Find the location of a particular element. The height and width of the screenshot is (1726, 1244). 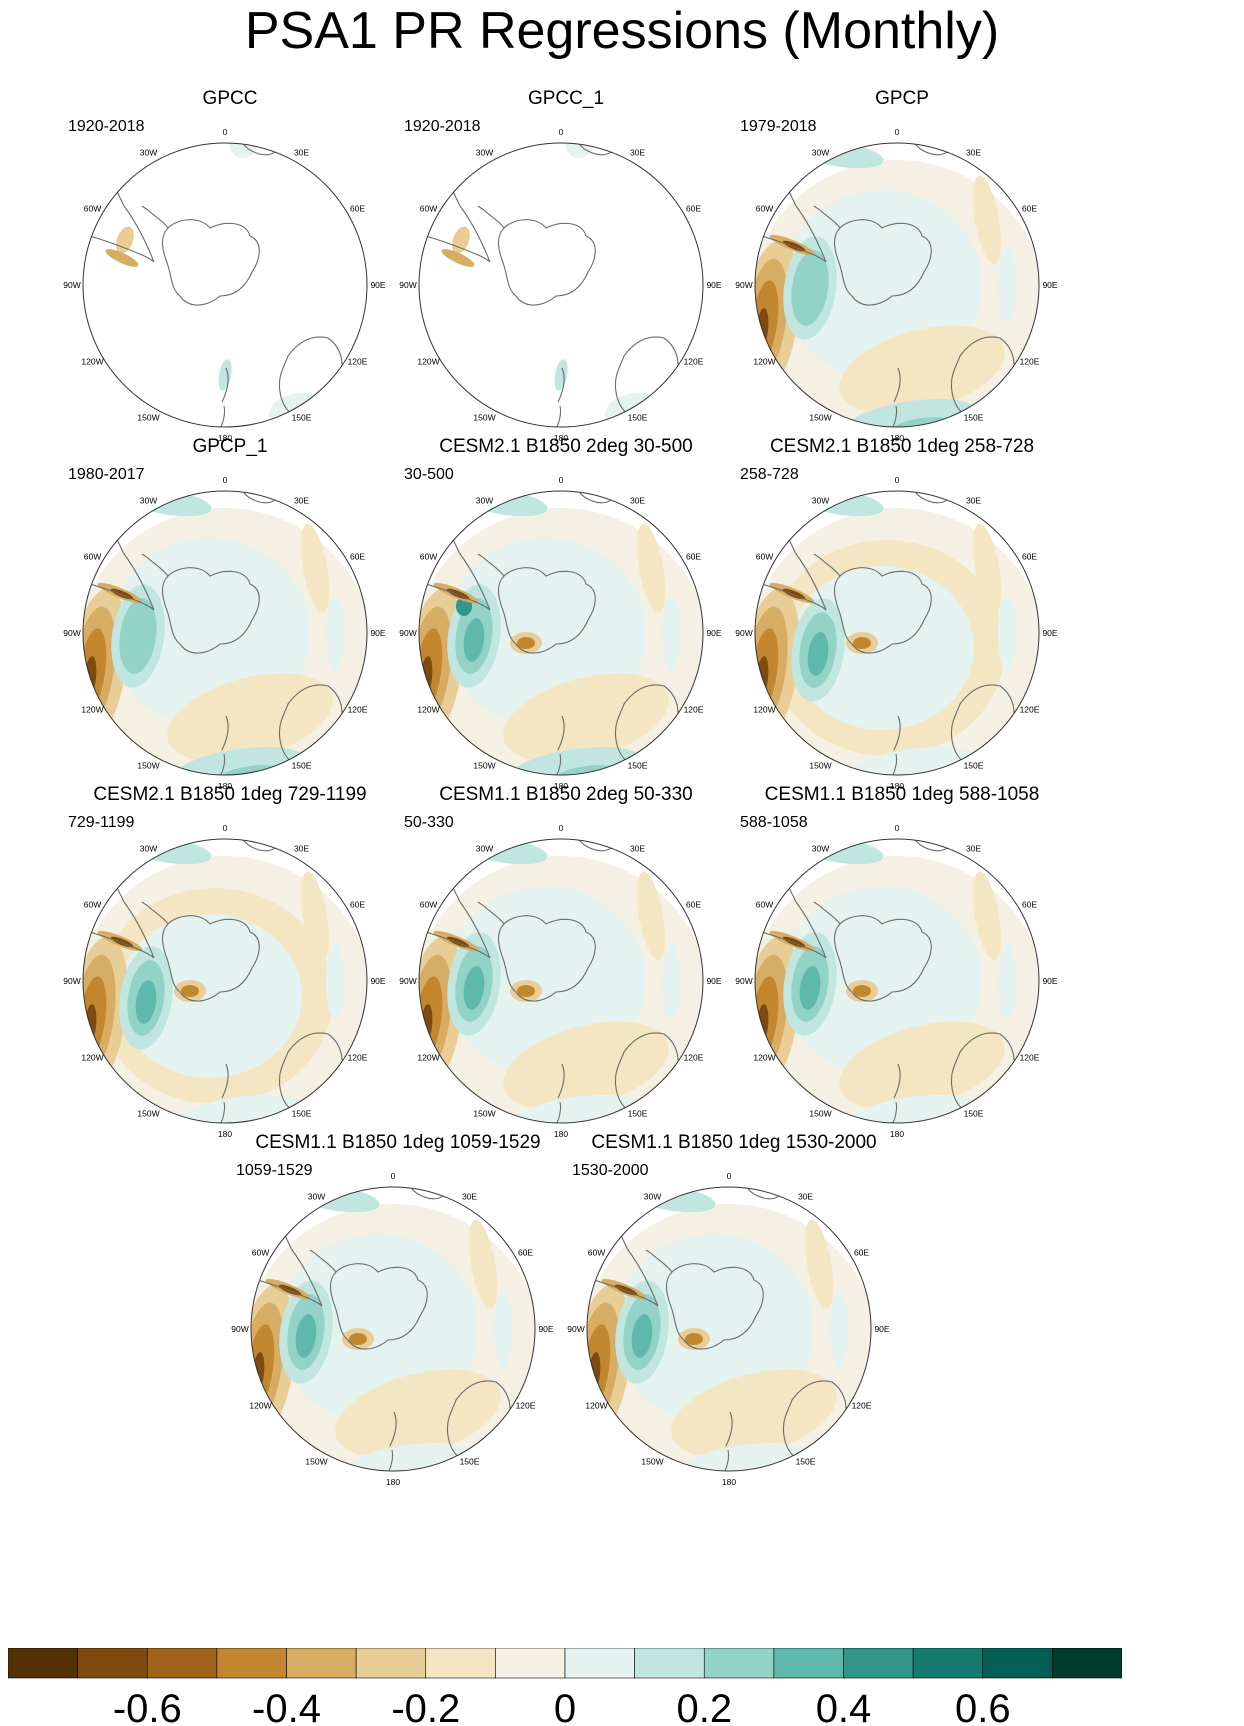

precip-anomaly-africa is located at coordinates (243, 150).